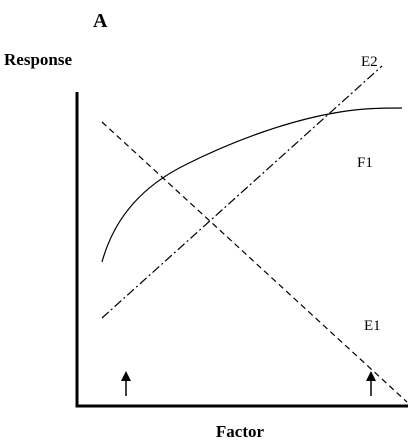 This screenshot has width=419, height=440. Describe the element at coordinates (372, 326) in the screenshot. I see `curve-label: E1` at that location.